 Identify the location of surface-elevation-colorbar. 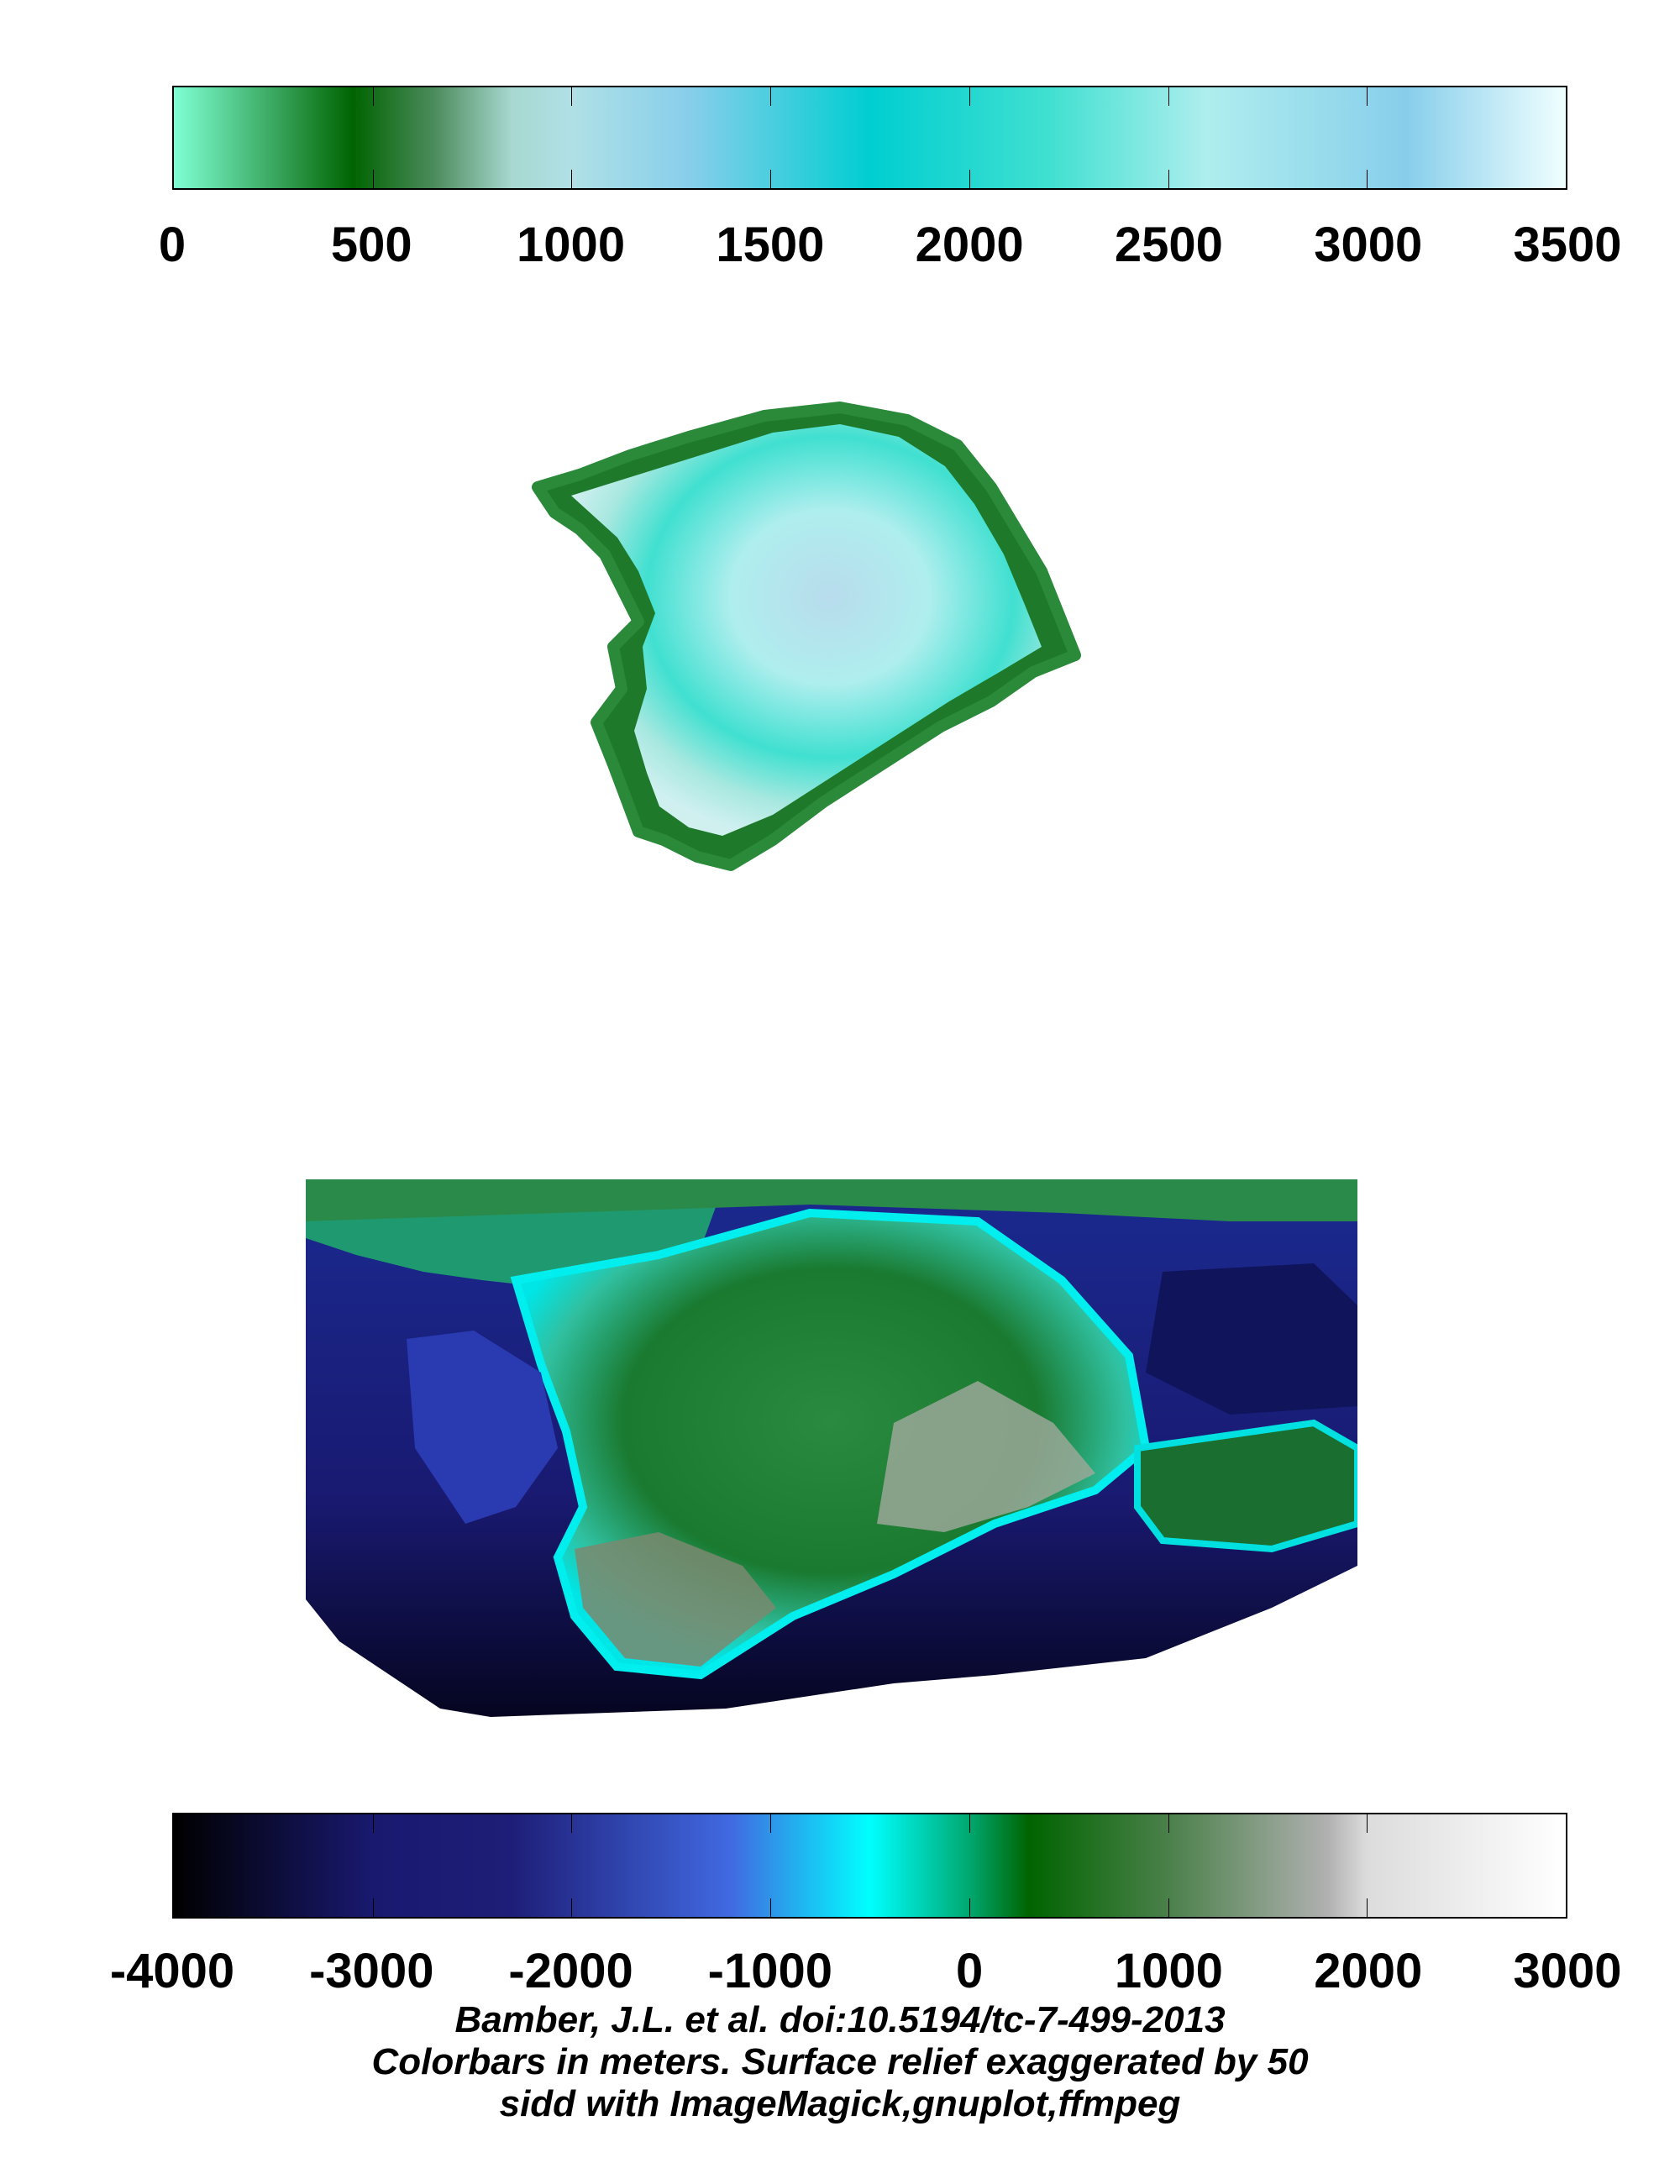
(869, 138).